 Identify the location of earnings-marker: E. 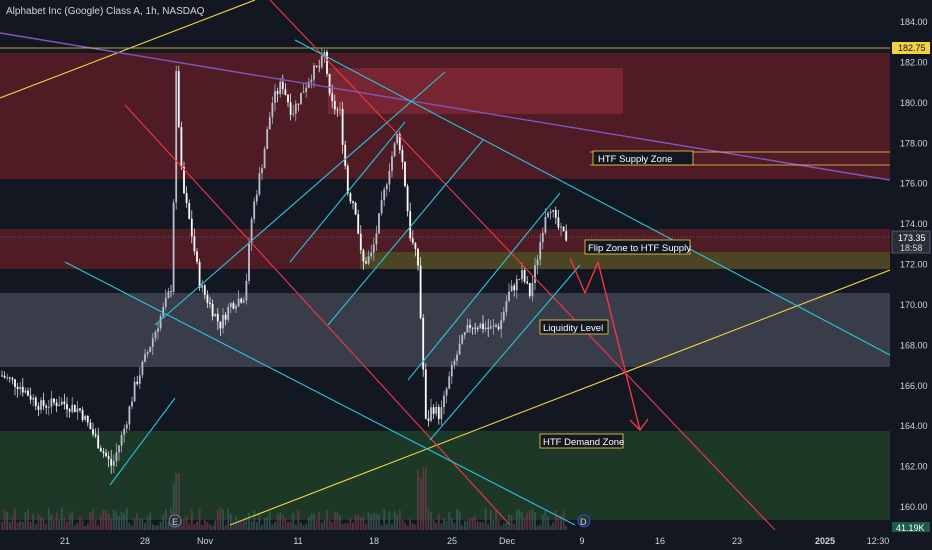
(175, 521).